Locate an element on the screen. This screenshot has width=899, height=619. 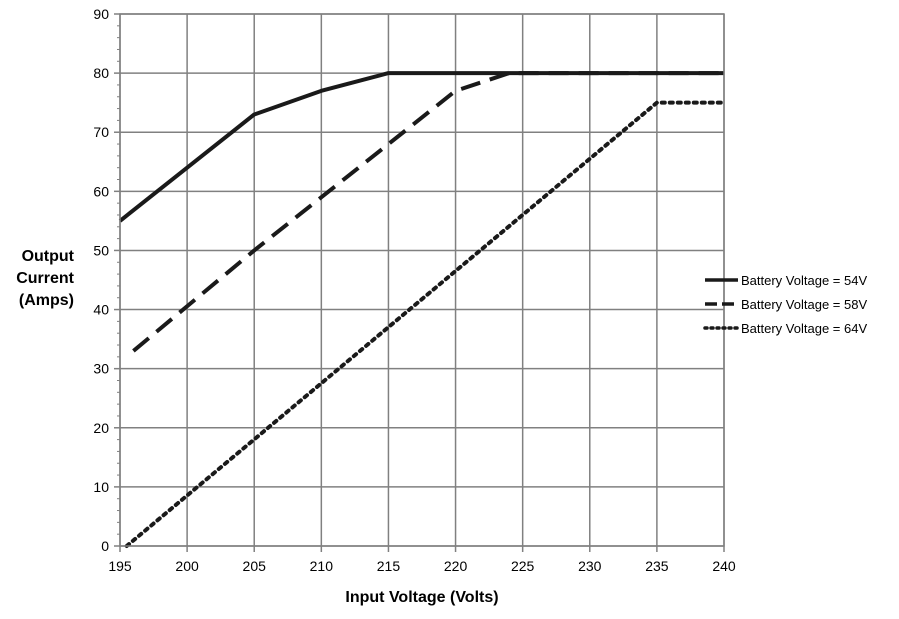
y-tick-label: 60 is located at coordinates (101, 191).